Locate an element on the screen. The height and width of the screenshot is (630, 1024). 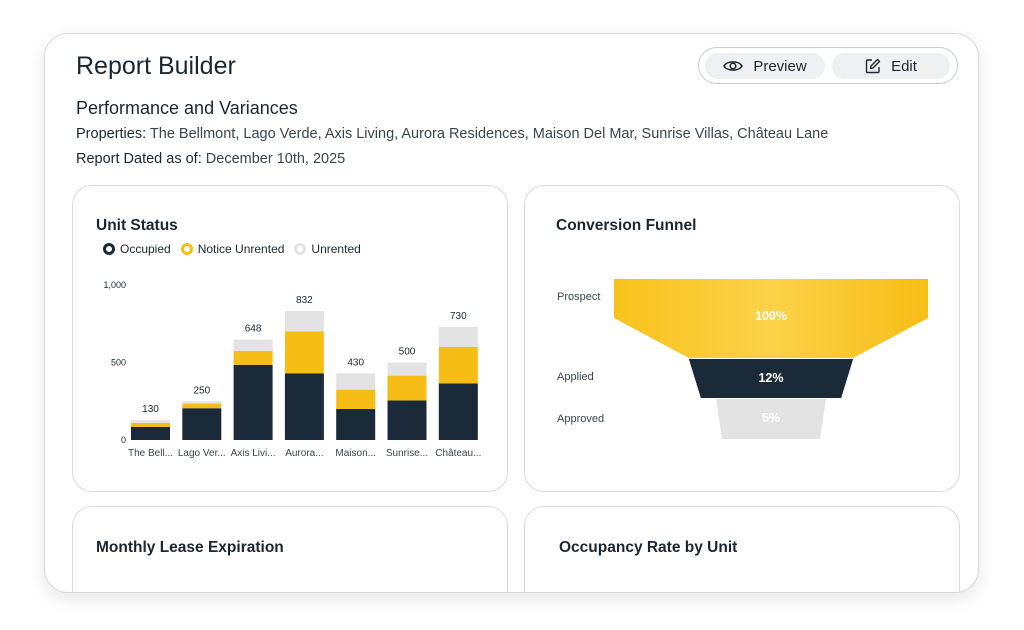
page-title: Report Builder is located at coordinates (156, 66).